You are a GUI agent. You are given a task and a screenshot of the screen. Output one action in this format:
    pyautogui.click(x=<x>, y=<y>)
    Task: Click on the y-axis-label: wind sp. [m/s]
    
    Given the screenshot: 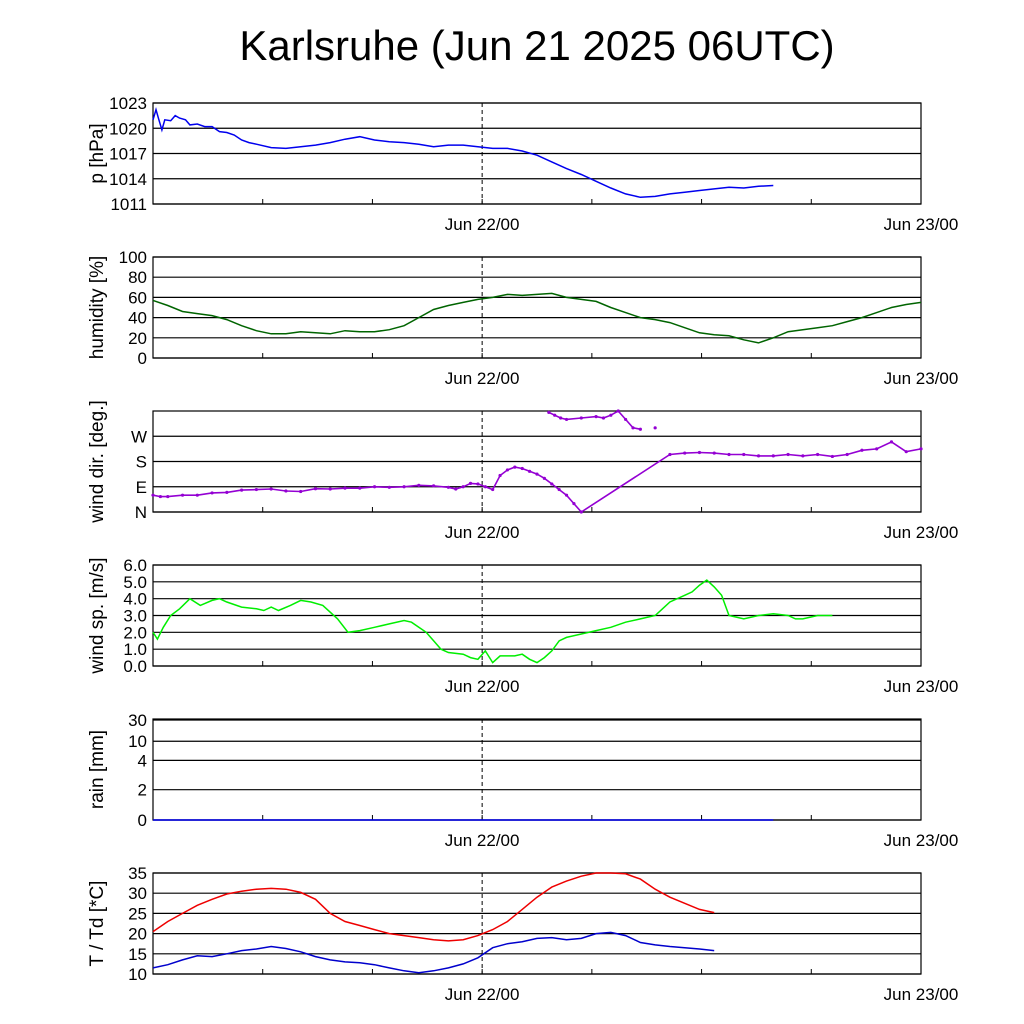 What is the action you would take?
    pyautogui.click(x=97, y=615)
    